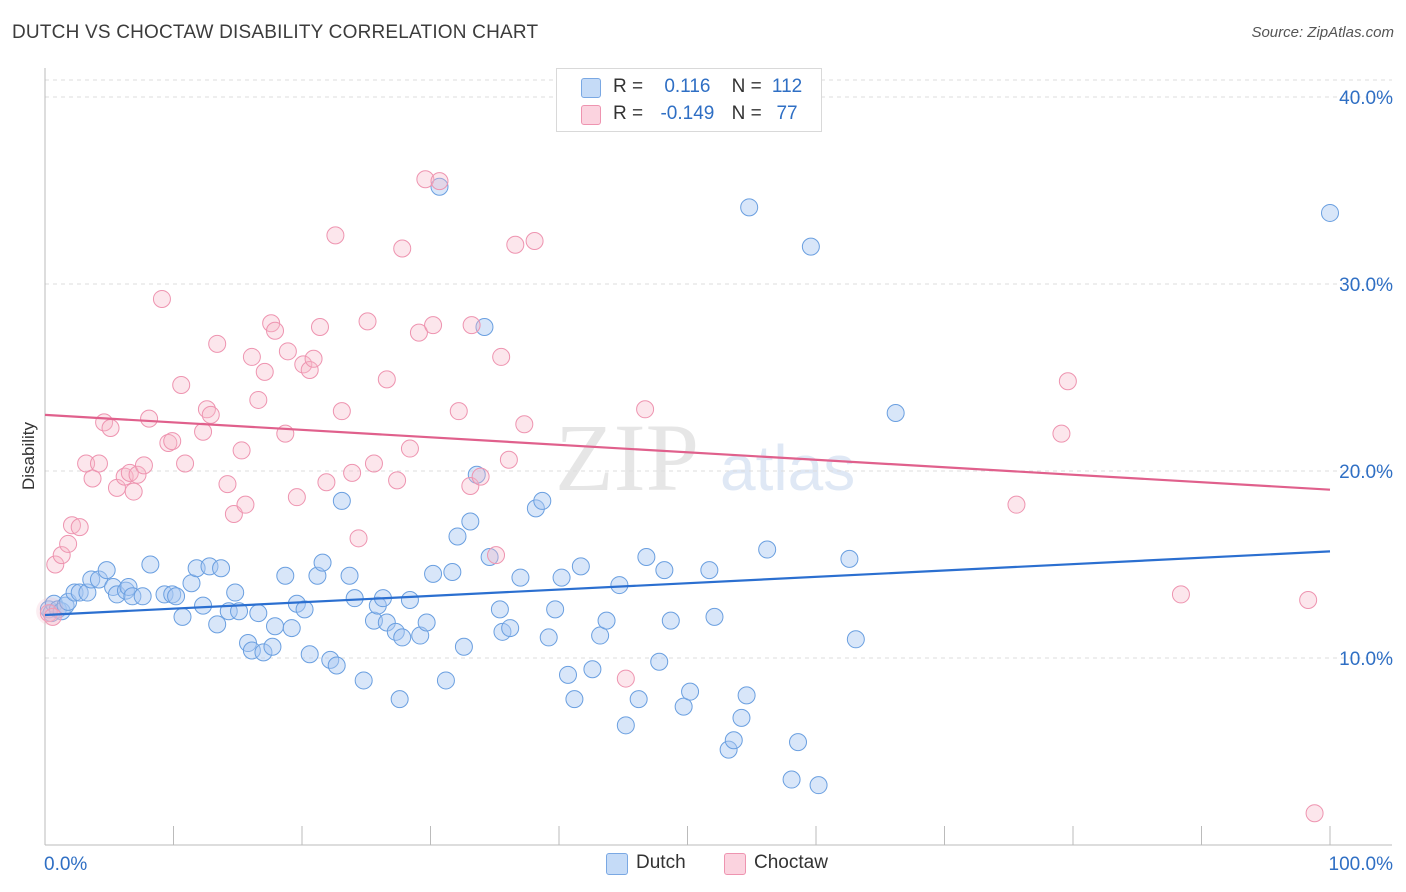  I want to click on watermark-zip: ZIP, so click(627, 457).